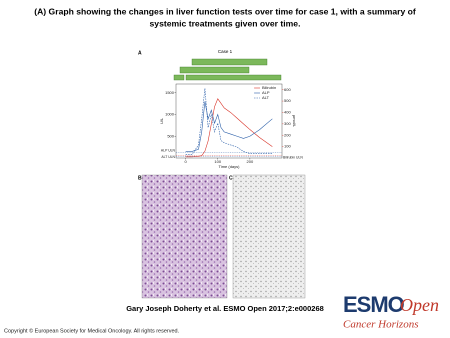 The height and width of the screenshot is (338, 450). Describe the element at coordinates (161, 120) in the screenshot. I see `y-axis-label: U/L` at that location.